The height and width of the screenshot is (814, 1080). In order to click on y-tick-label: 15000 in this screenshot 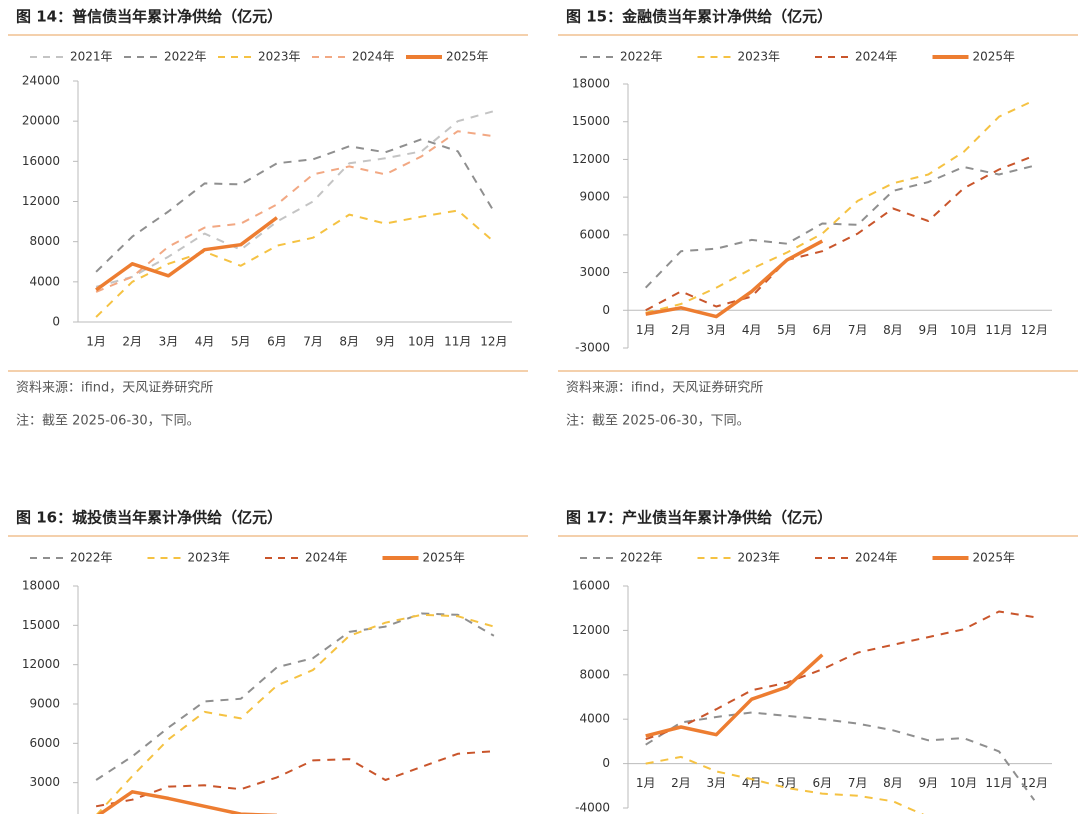, I will do `click(591, 121)`.